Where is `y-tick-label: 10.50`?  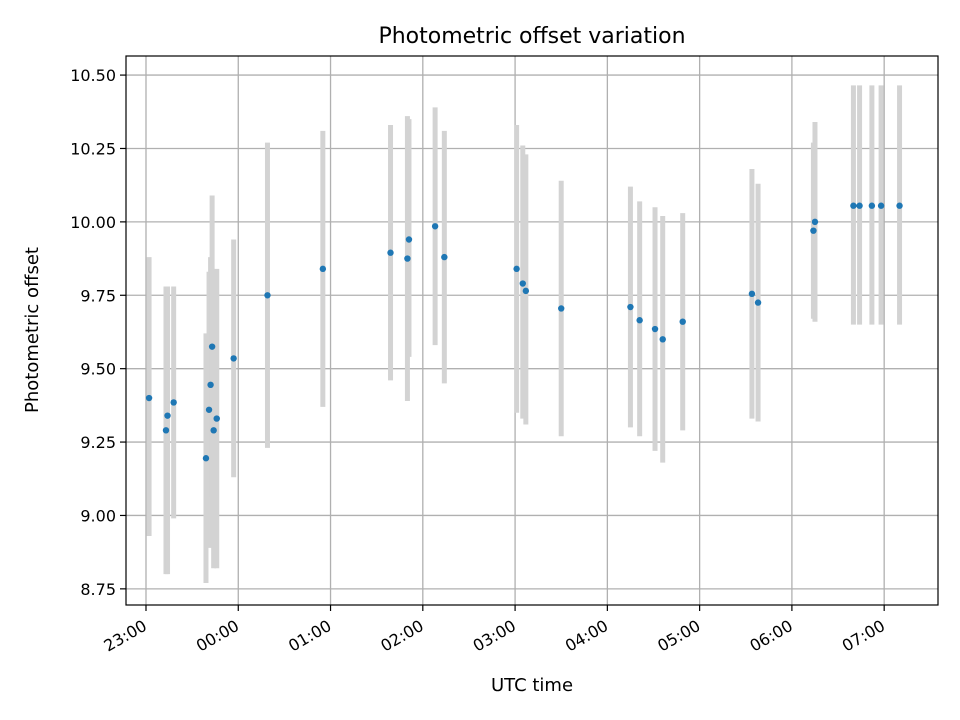 y-tick-label: 10.50 is located at coordinates (93, 75).